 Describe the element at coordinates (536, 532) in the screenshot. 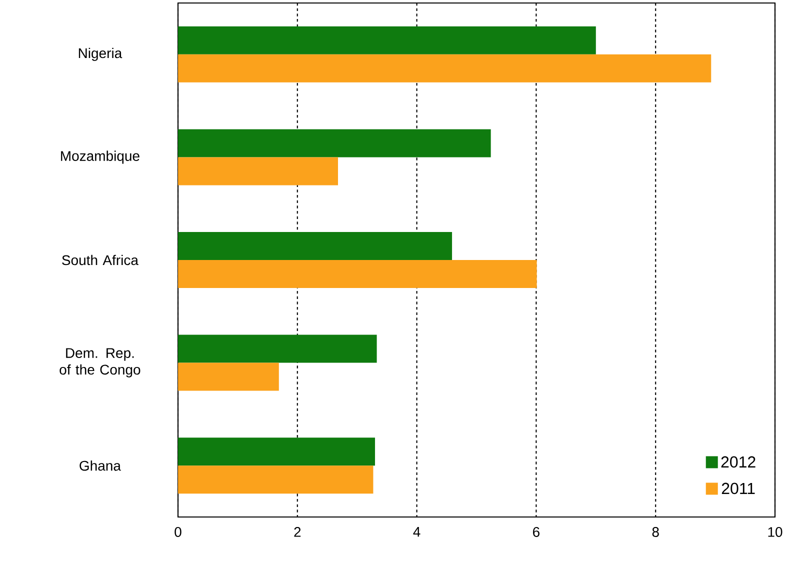

I see `x-tick-label: 6` at that location.